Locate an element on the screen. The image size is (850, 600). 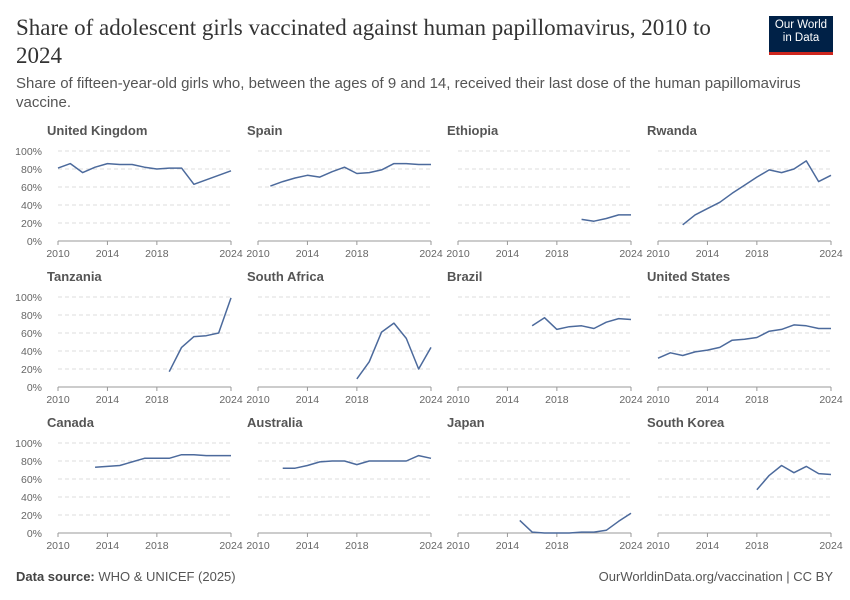
panel-title: Tanzania is located at coordinates (74, 276).